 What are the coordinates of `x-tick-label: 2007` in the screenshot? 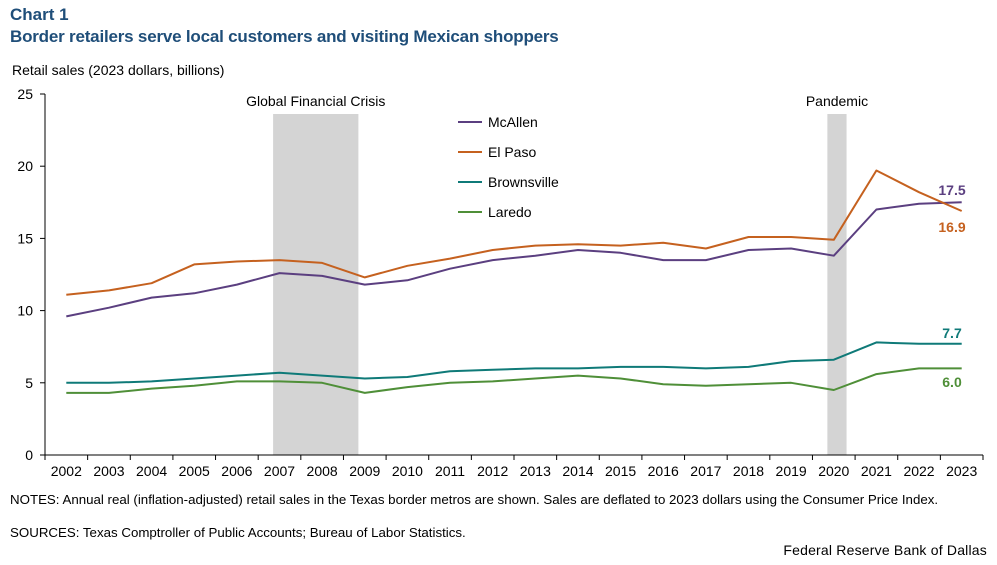 It's located at (279, 471).